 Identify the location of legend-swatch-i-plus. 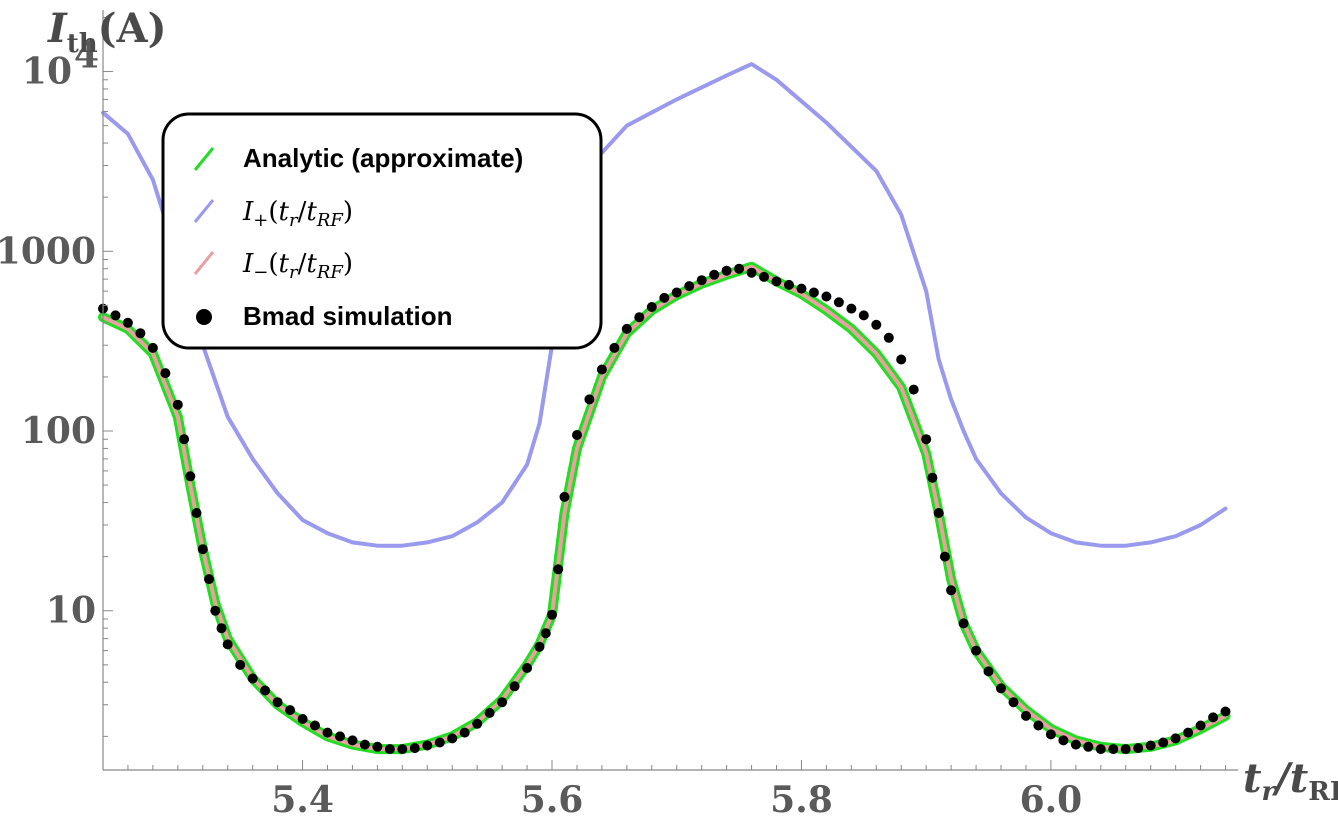
(204, 211).